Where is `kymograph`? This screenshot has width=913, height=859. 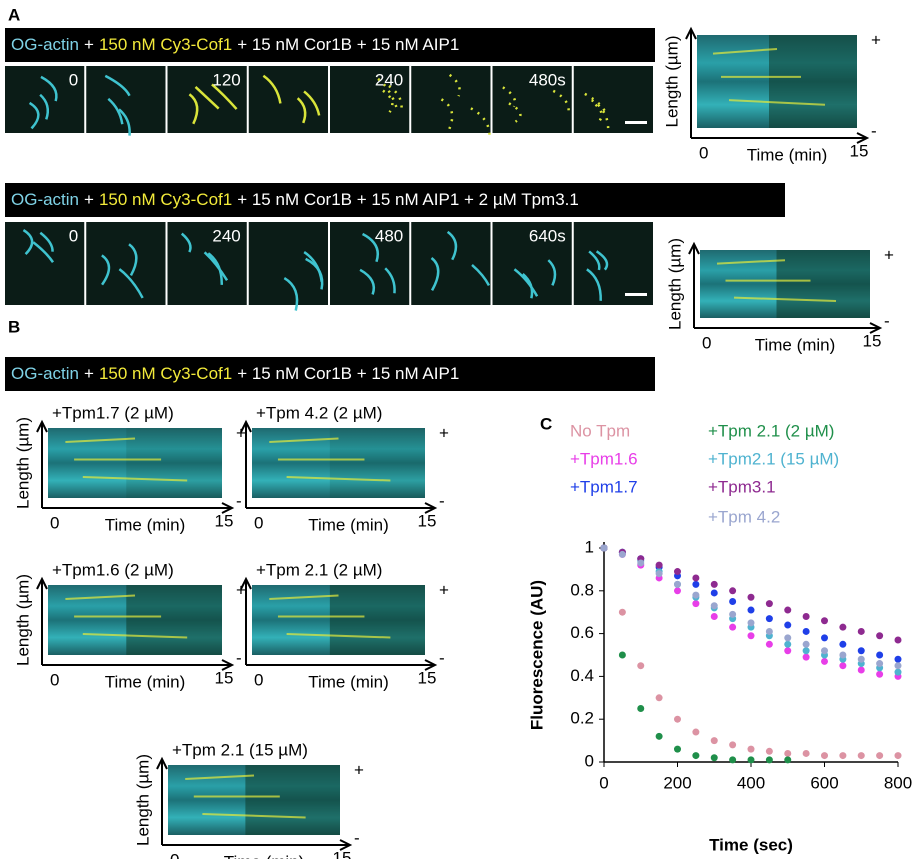
kymograph is located at coordinates (338, 463).